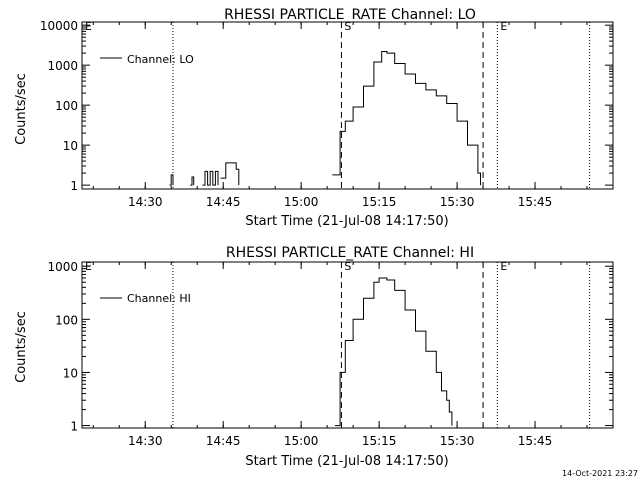  Describe the element at coordinates (535, 202) in the screenshot. I see `x-tick-label-lo: 15:45` at that location.